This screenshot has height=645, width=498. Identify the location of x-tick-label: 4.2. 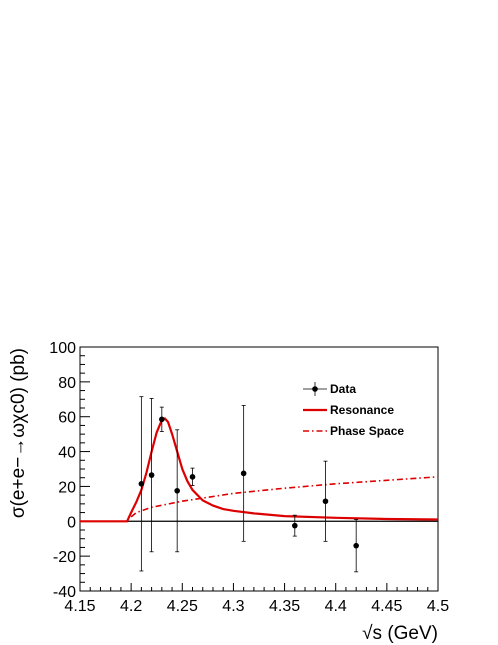
(131, 606).